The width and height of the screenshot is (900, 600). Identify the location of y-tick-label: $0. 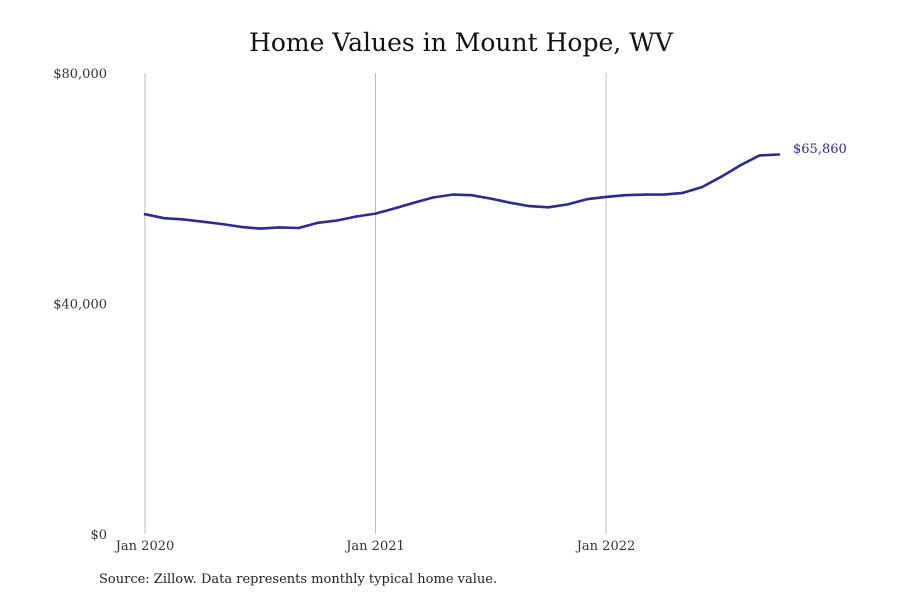
(98, 535).